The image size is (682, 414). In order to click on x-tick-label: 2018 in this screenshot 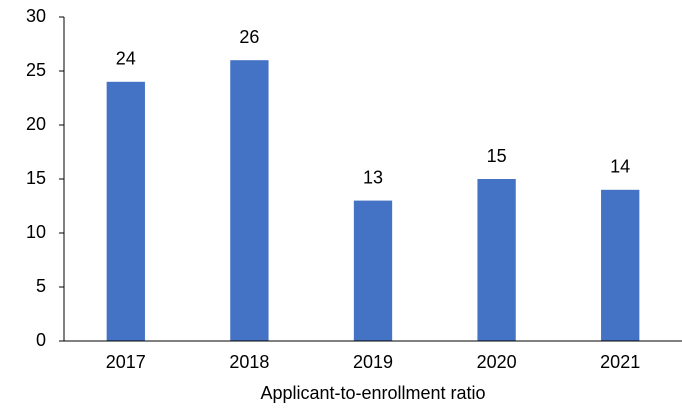, I will do `click(249, 362)`.